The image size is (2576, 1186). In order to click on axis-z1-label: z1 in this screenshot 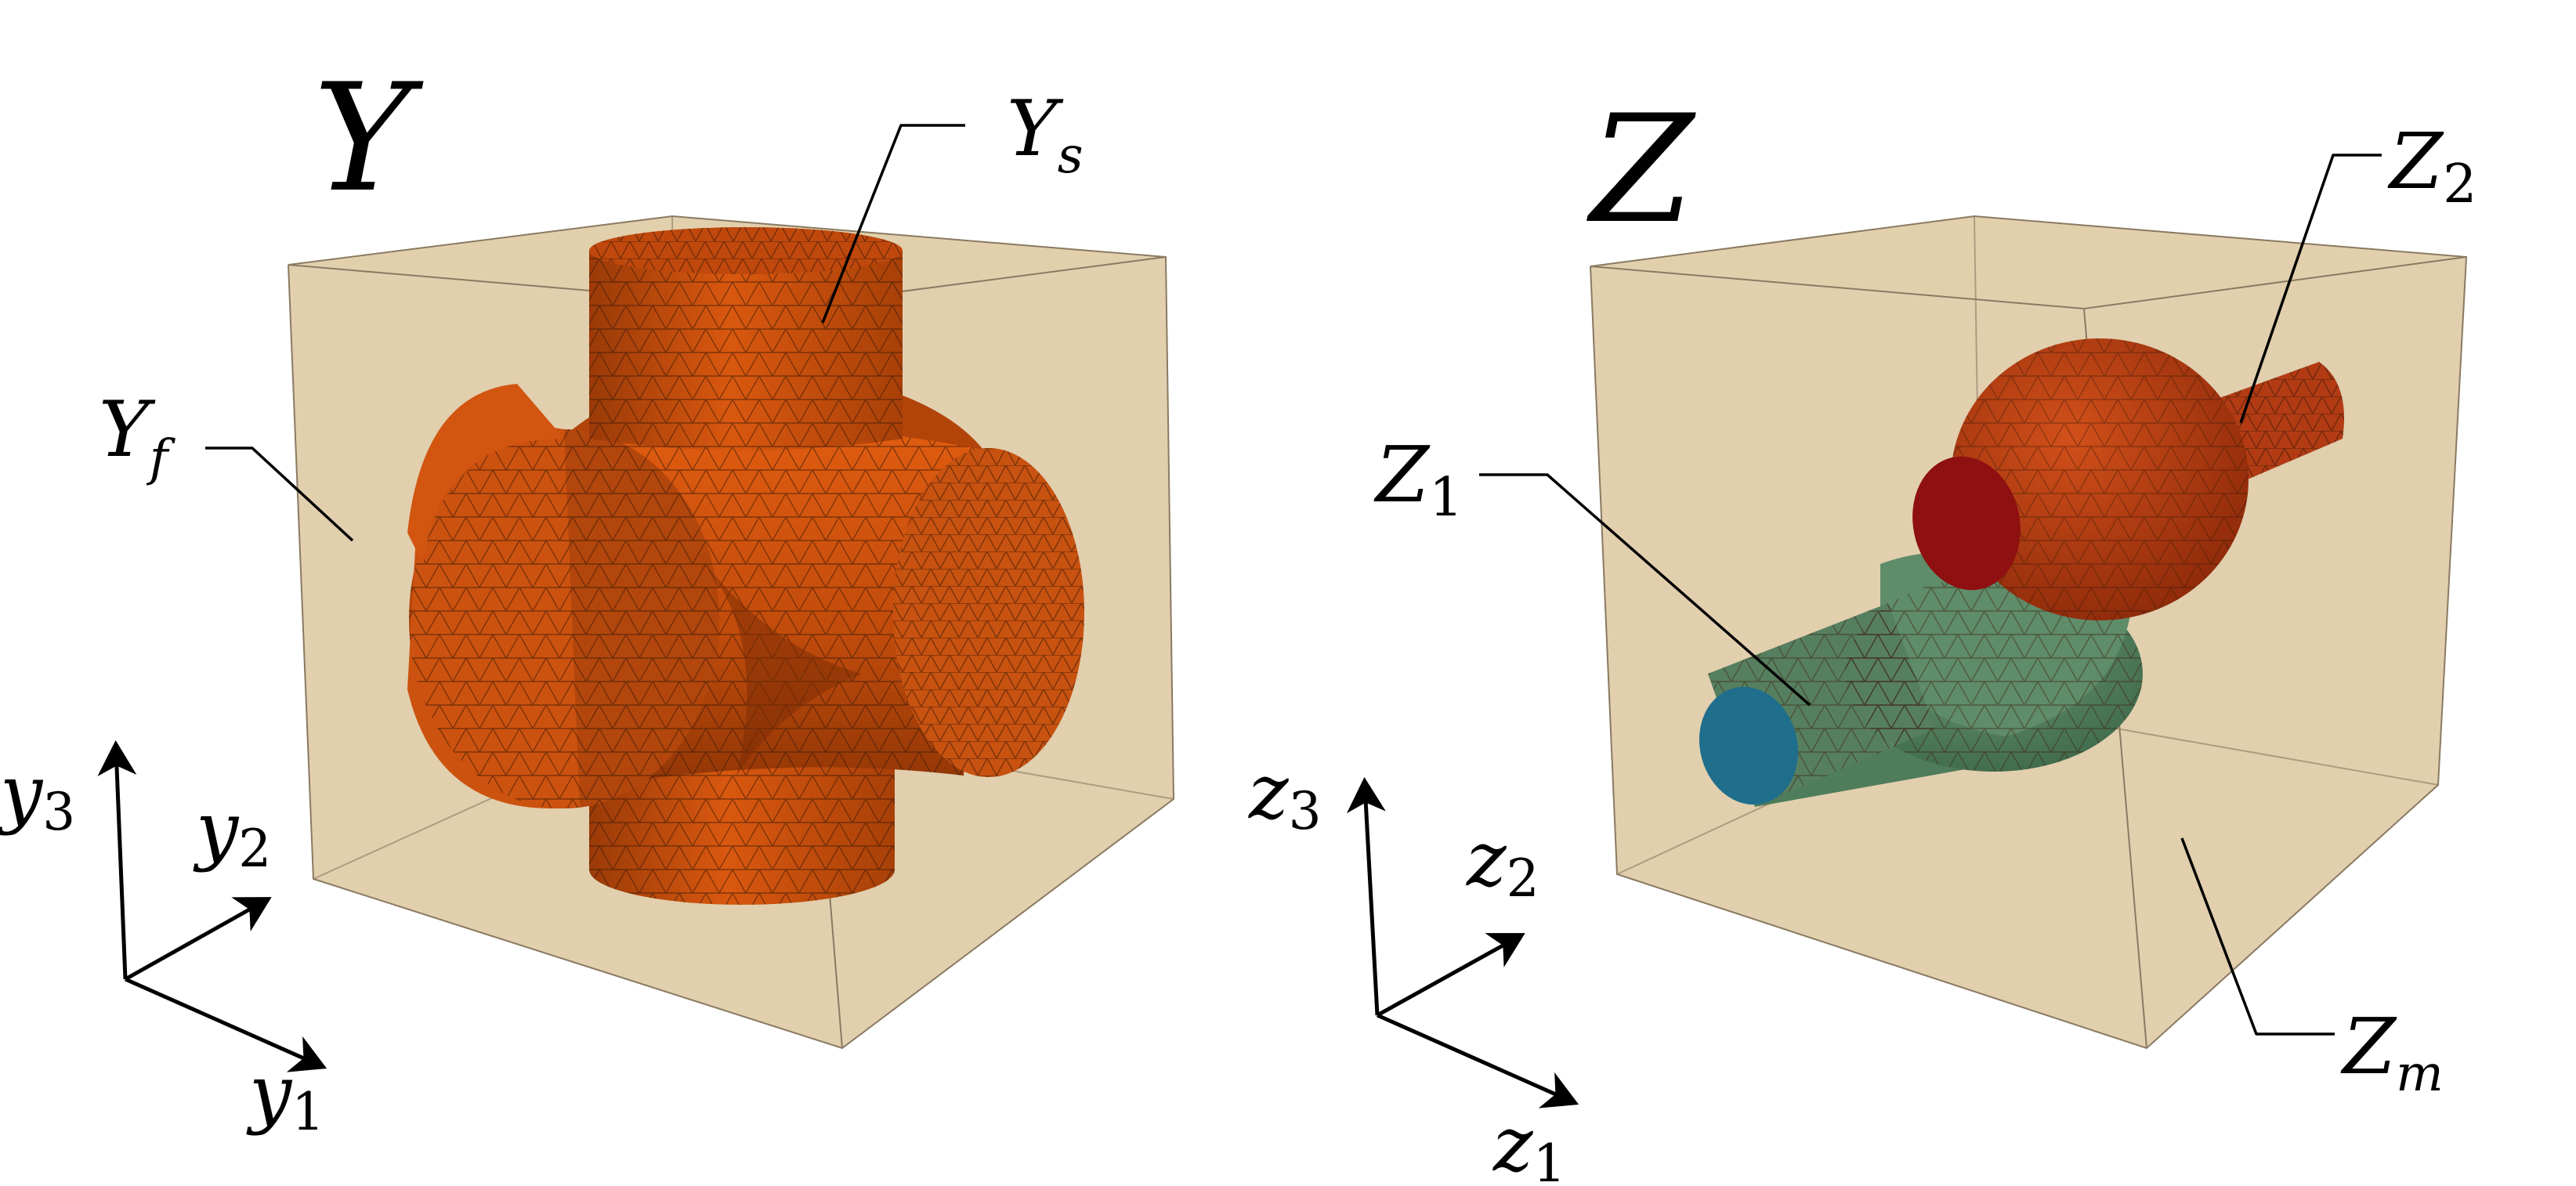, I will do `click(1529, 1143)`.